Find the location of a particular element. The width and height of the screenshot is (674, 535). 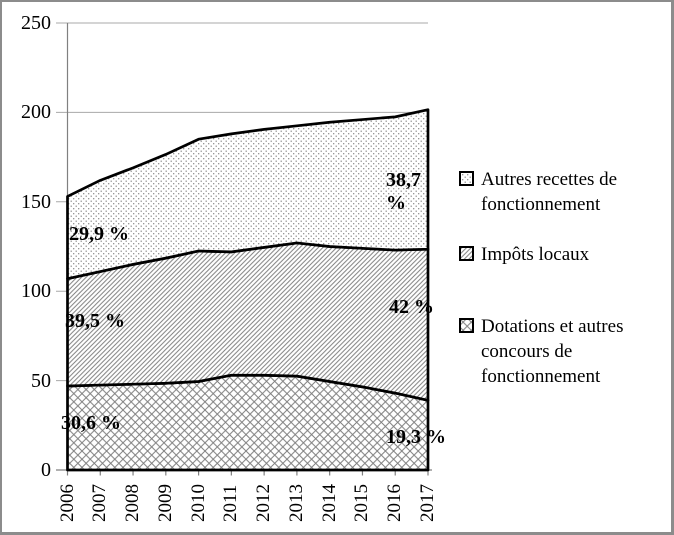

legend-item-label: Impôts locaux is located at coordinates (535, 254).